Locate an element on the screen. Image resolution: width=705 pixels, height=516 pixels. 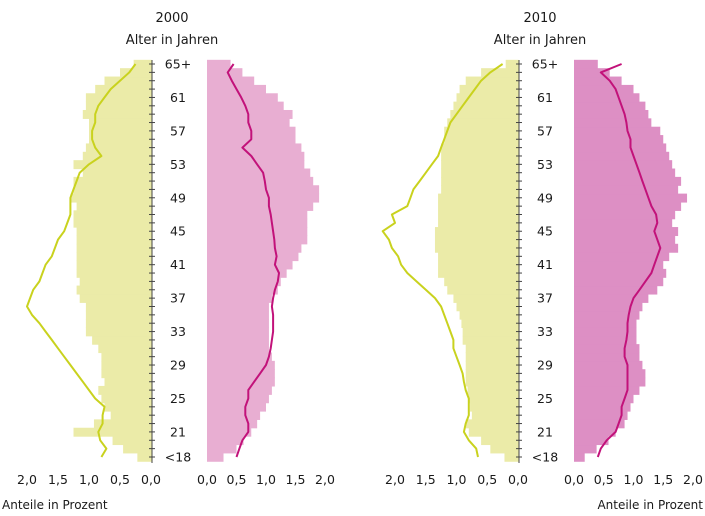
x-tick-right: 1,0 is located at coordinates (634, 479).